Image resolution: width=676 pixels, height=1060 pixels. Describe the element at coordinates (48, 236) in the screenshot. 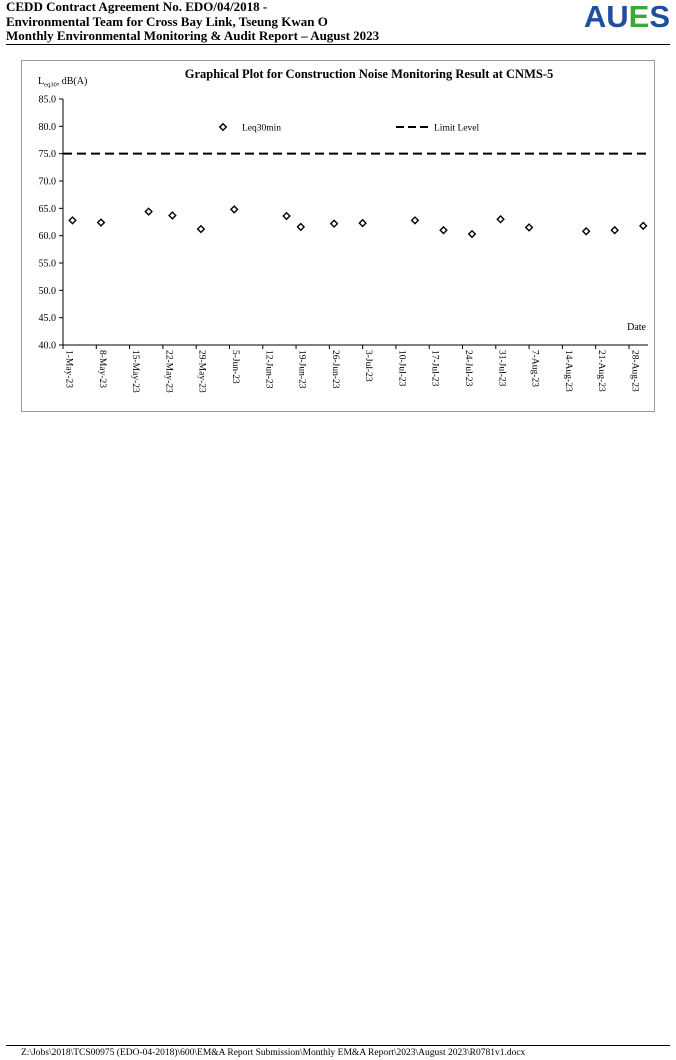

I see `y-tick-label: 60.0` at that location.